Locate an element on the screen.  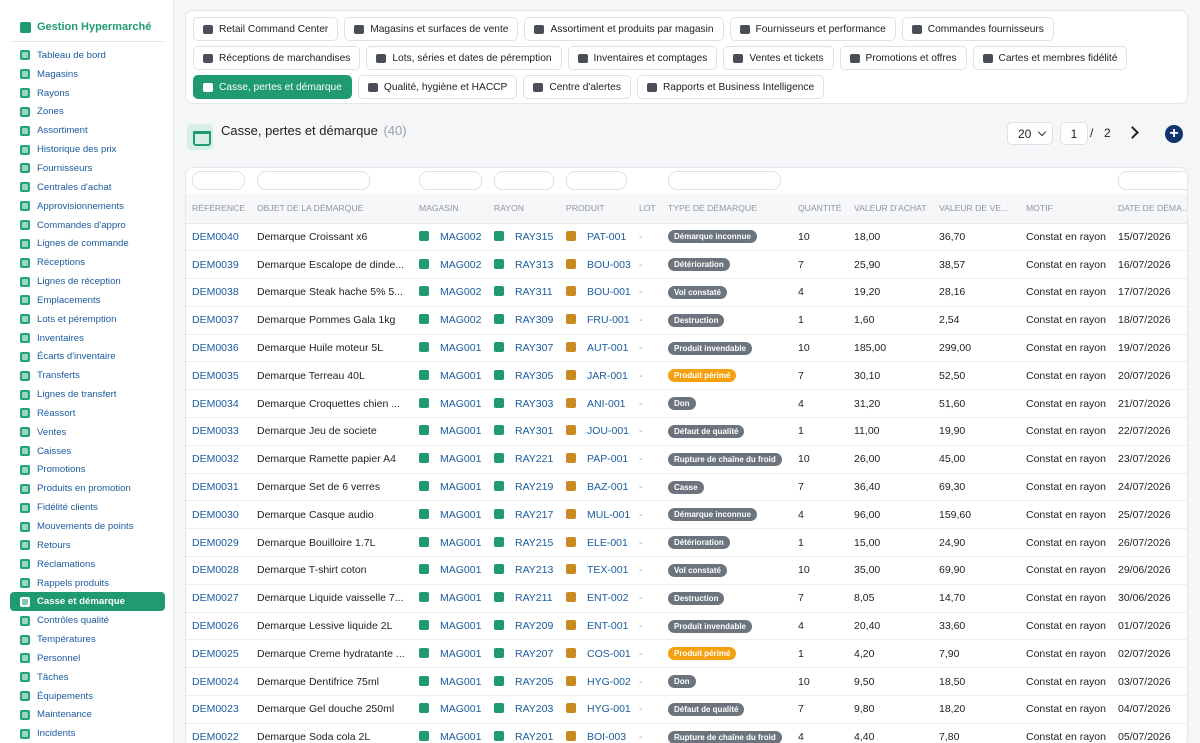
sidebar-item: Fournisseurs is located at coordinates (86, 168).